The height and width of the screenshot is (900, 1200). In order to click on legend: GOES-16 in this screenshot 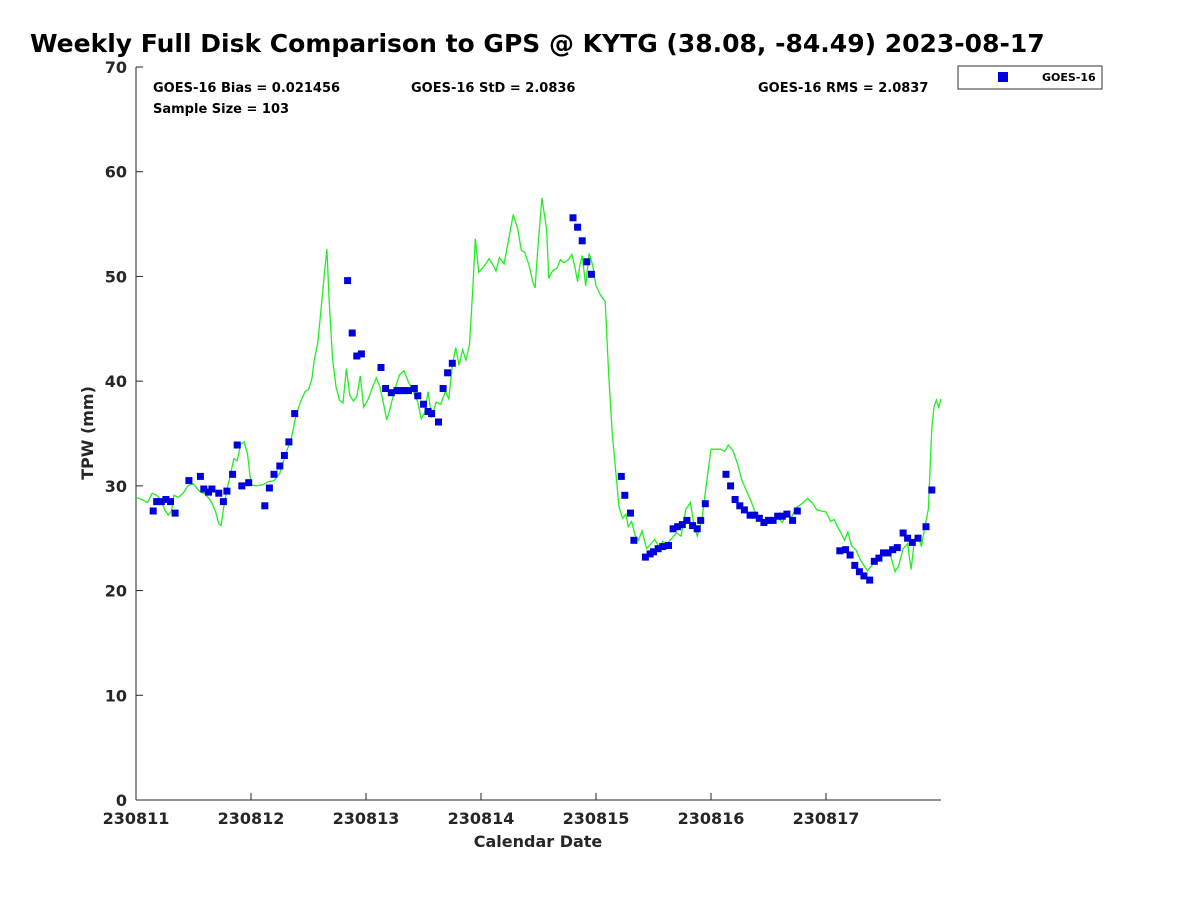, I will do `click(1030, 77)`.